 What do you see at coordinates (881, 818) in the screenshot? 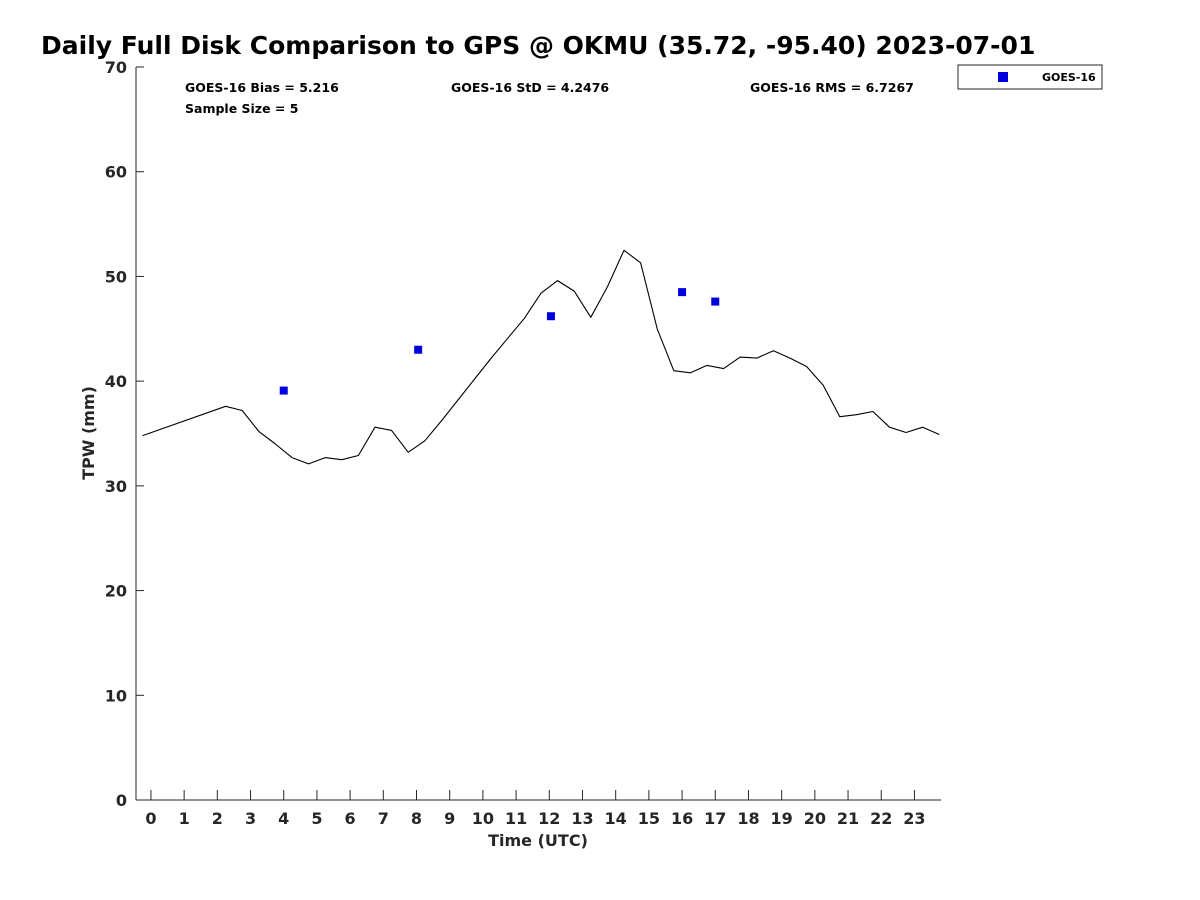
I see `x-tick-label: 22` at bounding box center [881, 818].